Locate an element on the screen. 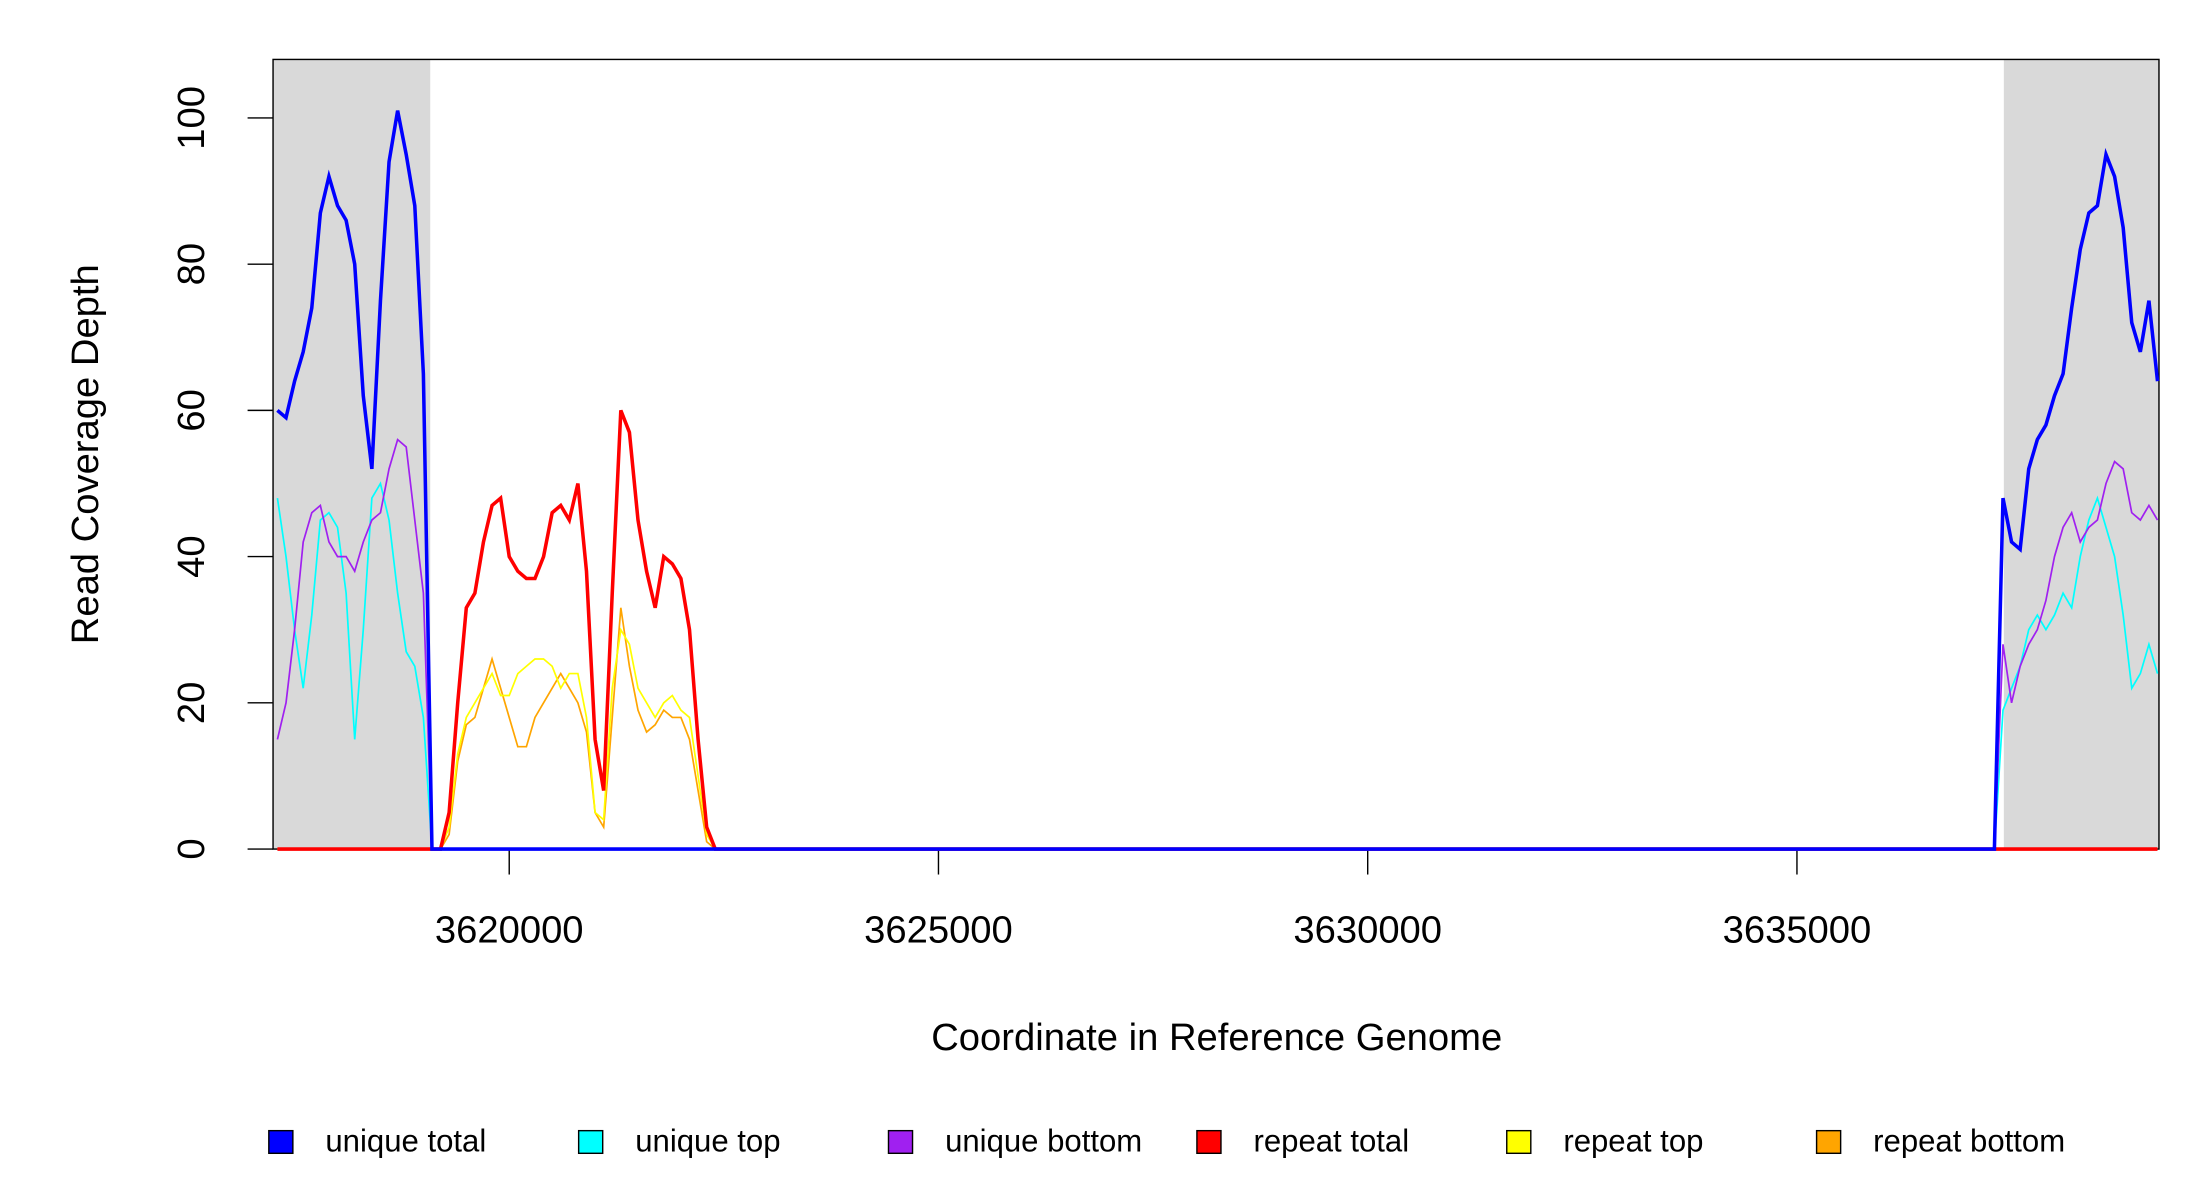  x-tick-label: 3620000 is located at coordinates (509, 930).